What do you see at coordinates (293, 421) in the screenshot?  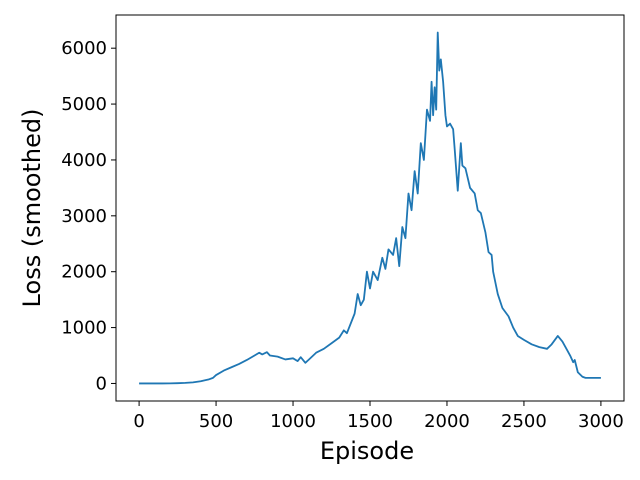 I see `x-tick-label: 1000` at bounding box center [293, 421].